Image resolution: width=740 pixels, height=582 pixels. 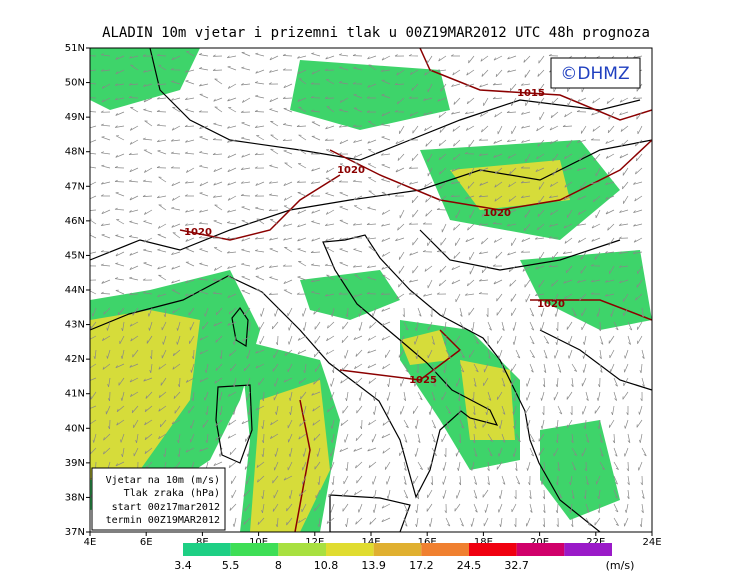 What do you see at coordinates (75, 255) in the screenshot?
I see `lat-label: 45N` at bounding box center [75, 255].